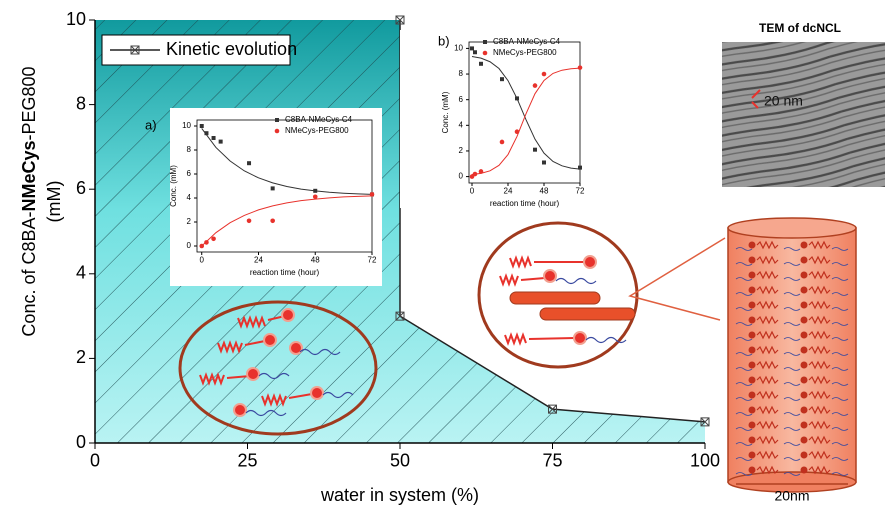 The width and height of the screenshot is (888, 508). I want to click on schematic-left, so click(278, 368).